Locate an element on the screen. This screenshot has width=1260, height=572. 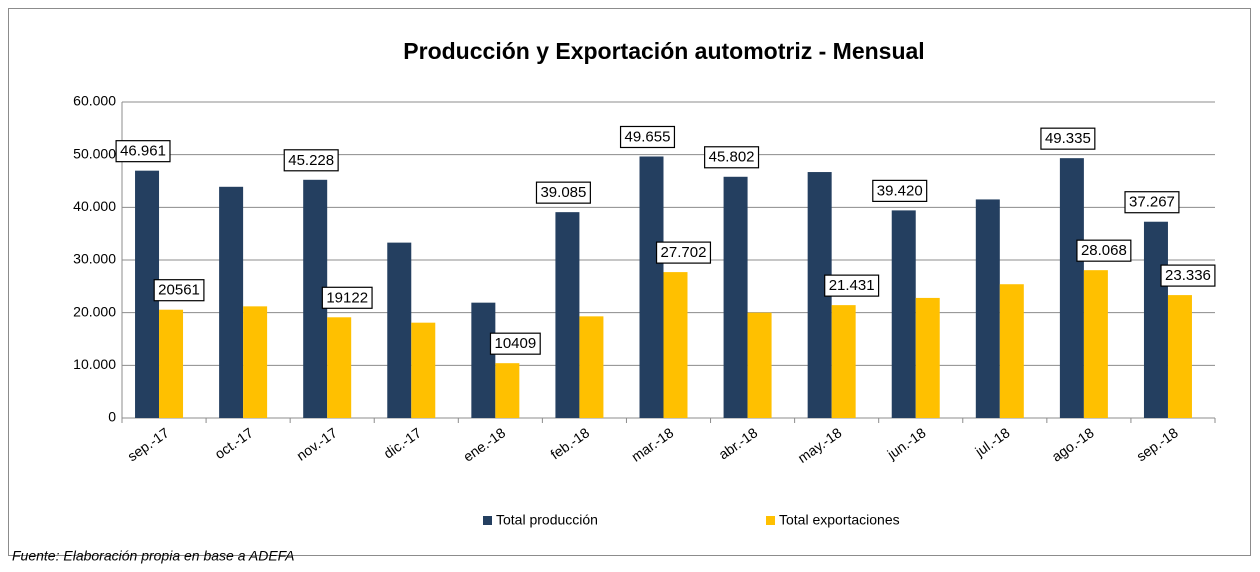
data-label-text: 46.961 is located at coordinates (143, 151).